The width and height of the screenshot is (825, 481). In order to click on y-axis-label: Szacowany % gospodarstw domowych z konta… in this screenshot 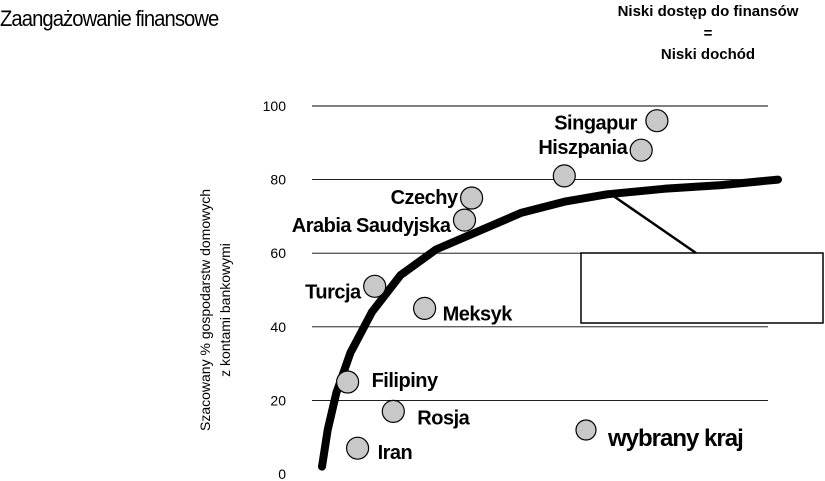, I will do `click(215, 310)`.